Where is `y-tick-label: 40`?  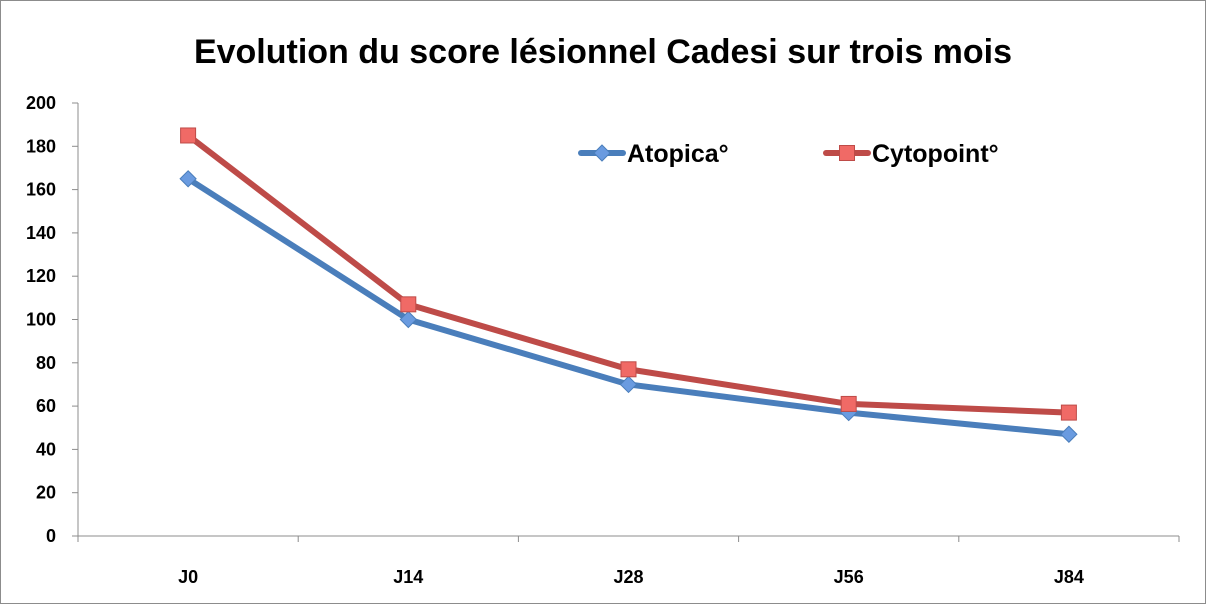 y-tick-label: 40 is located at coordinates (46, 449).